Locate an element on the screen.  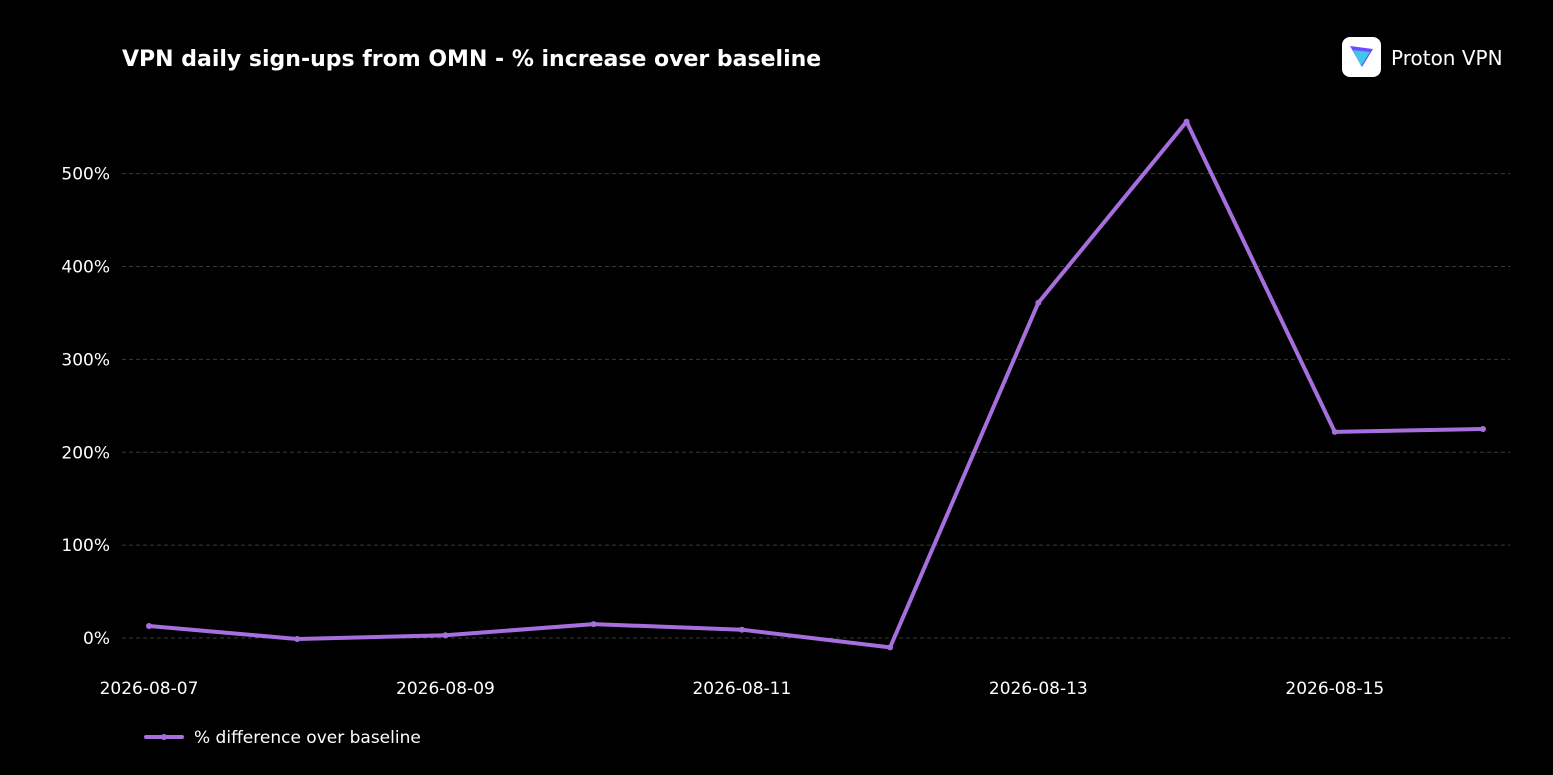
y-axis-ticks: 0% 100% 200% 300% 400% 500% is located at coordinates (85, 407).